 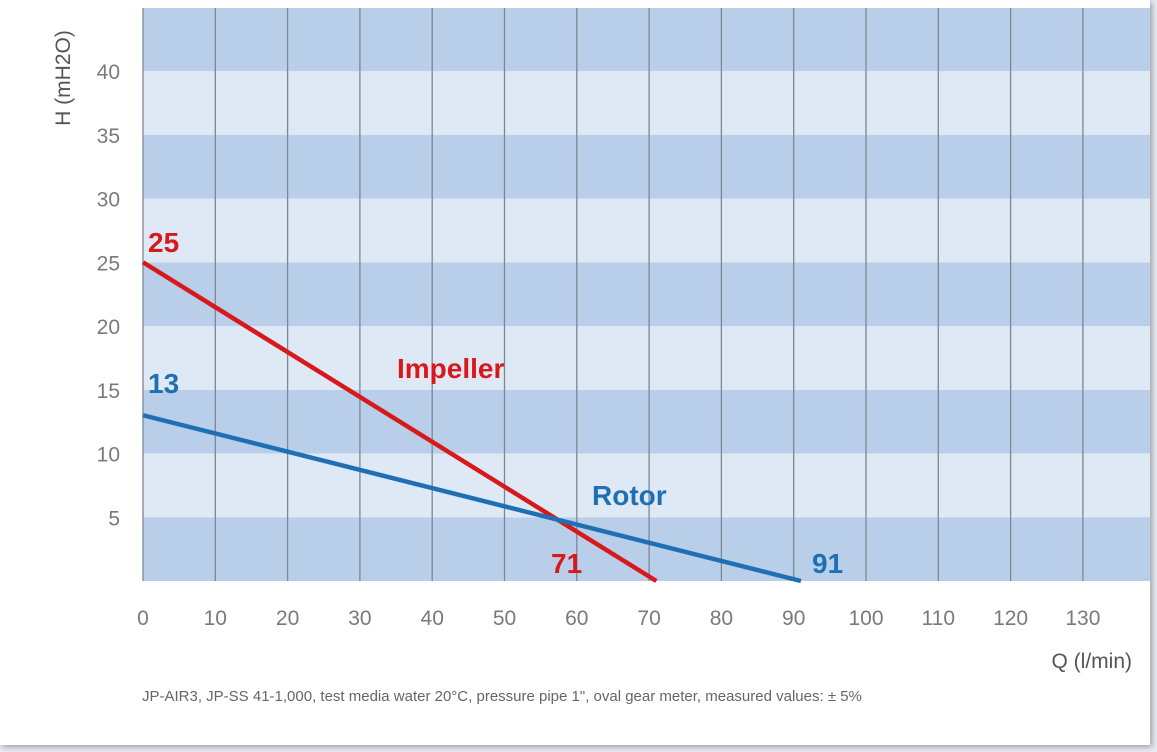 What do you see at coordinates (215, 618) in the screenshot?
I see `x-tick-label: 10` at bounding box center [215, 618].